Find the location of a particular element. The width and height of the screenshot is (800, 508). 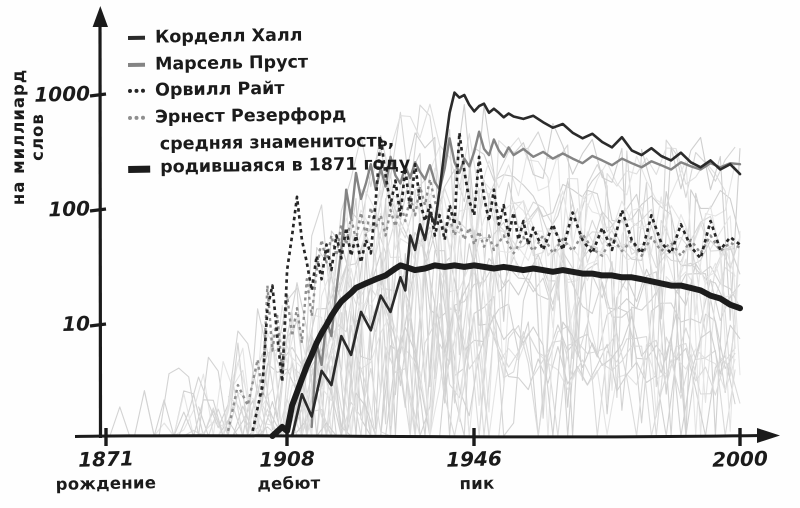

average-line-swatch is located at coordinates (139, 169).